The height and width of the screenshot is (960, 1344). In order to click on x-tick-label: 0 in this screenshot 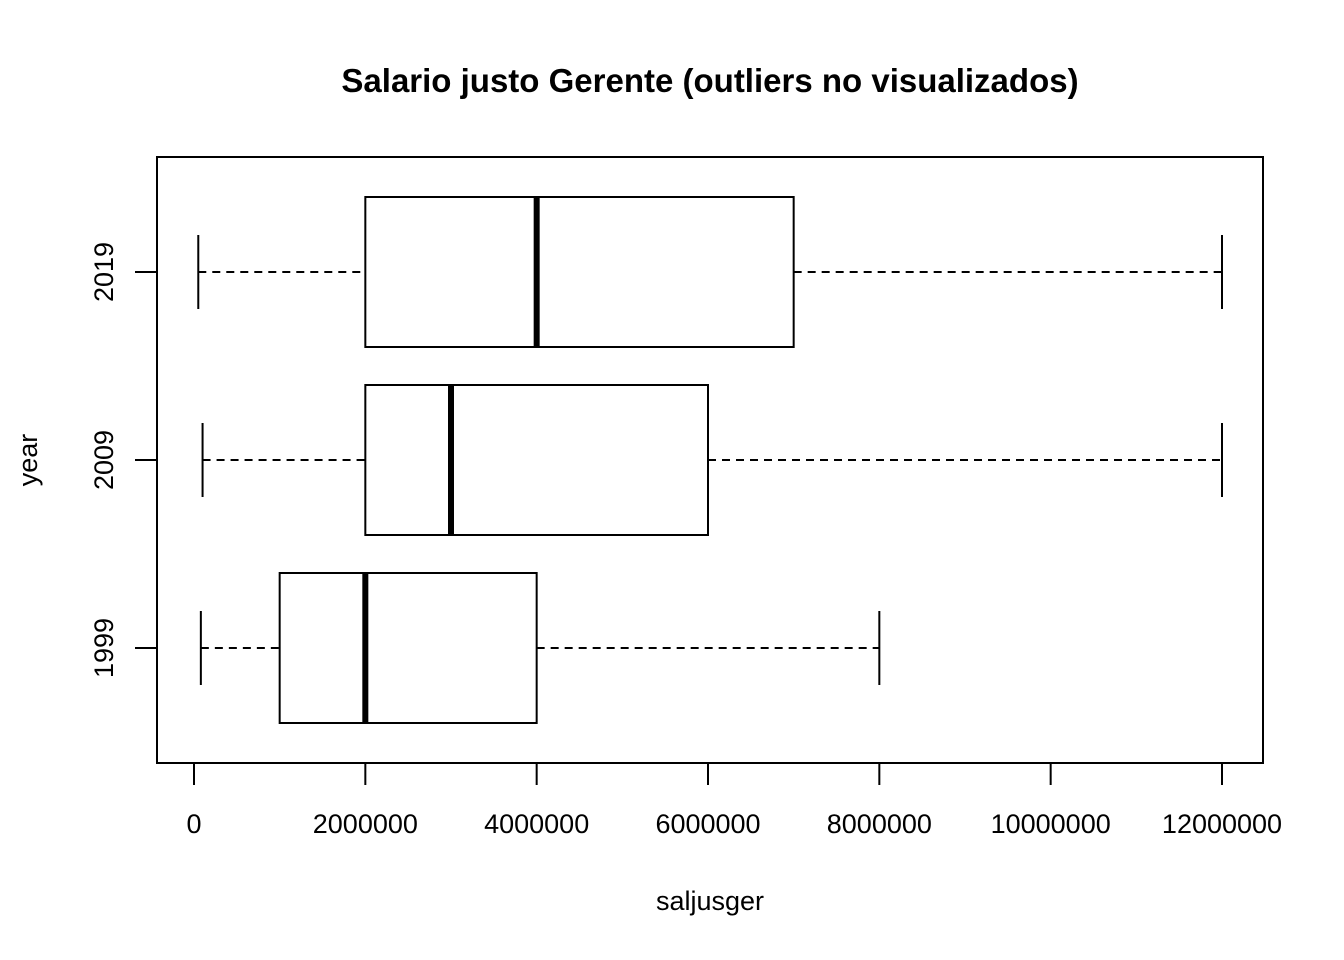, I will do `click(193, 824)`.